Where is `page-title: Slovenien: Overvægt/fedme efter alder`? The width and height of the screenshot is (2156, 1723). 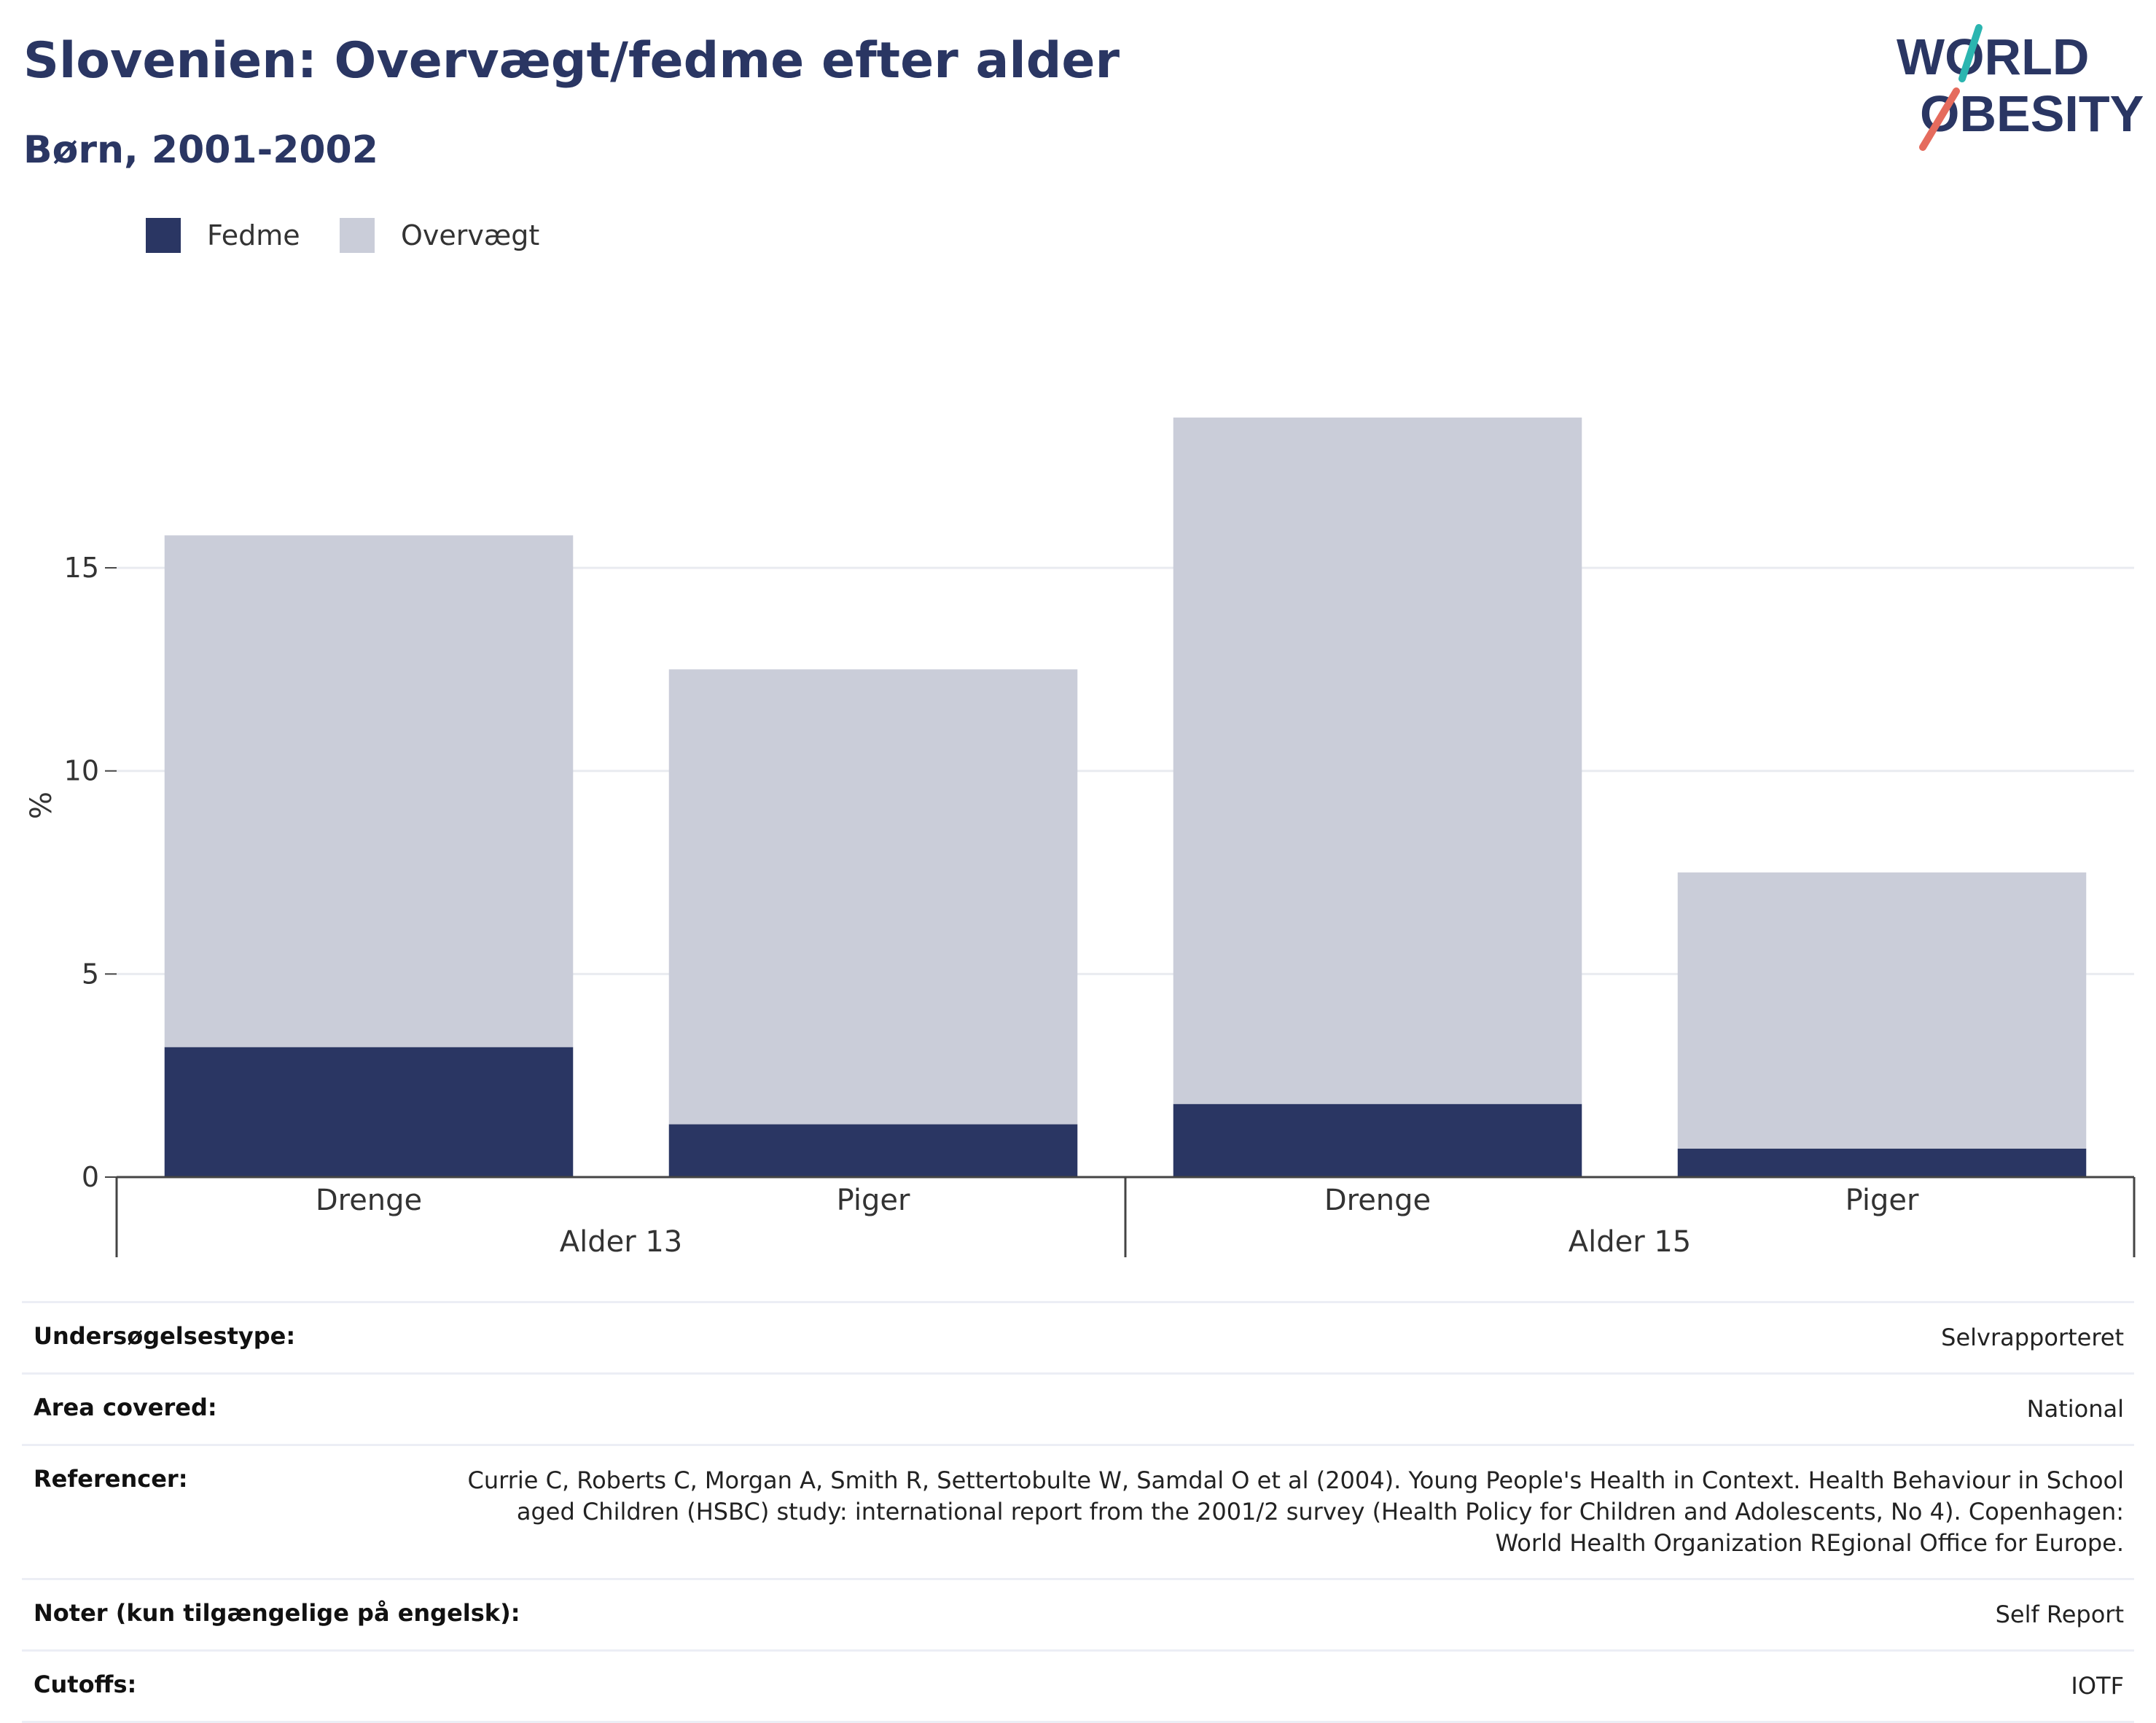
page-title: Slovenien: Overvægt/fedme efter alder is located at coordinates (572, 61).